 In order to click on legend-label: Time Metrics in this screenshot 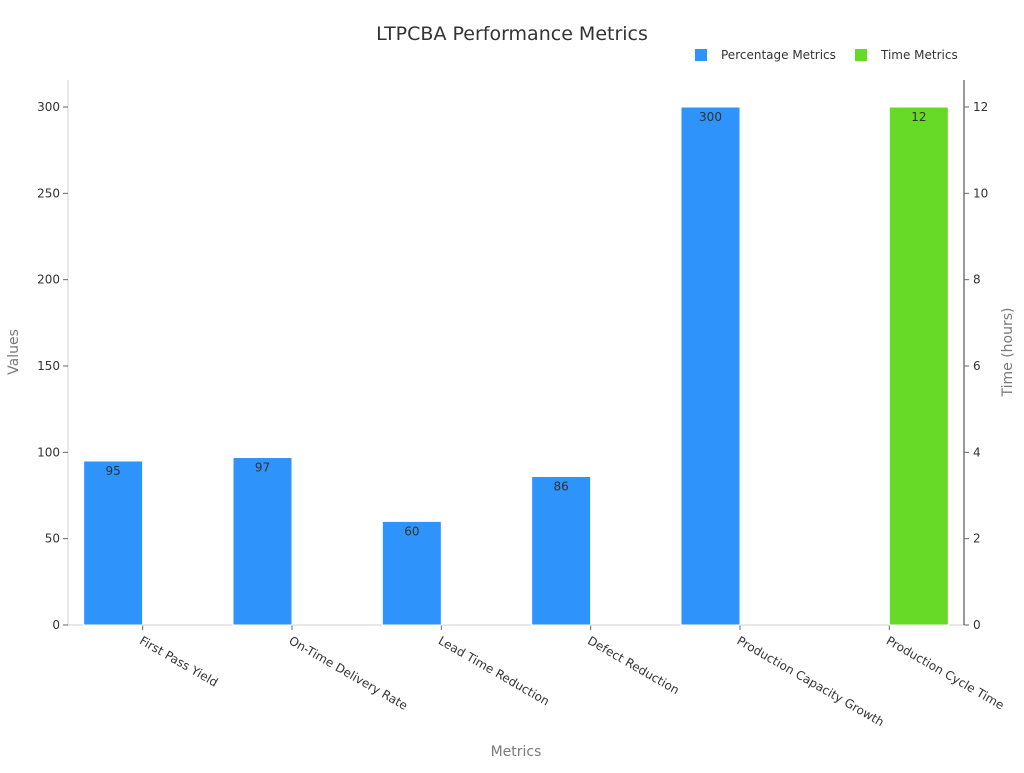, I will do `click(919, 55)`.